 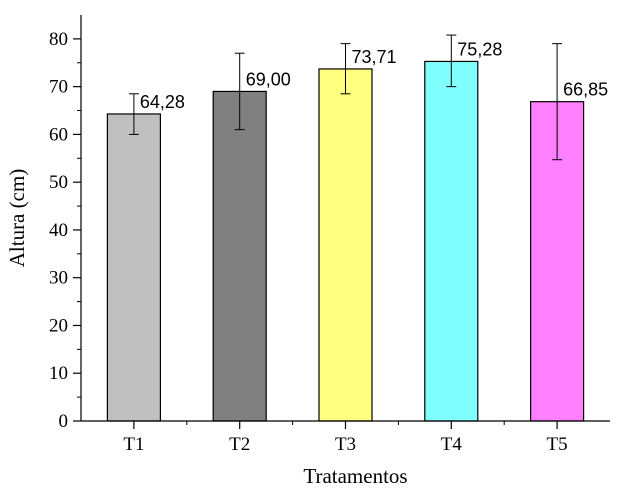 I want to click on data-label-T3: 73,71, so click(x=374, y=57).